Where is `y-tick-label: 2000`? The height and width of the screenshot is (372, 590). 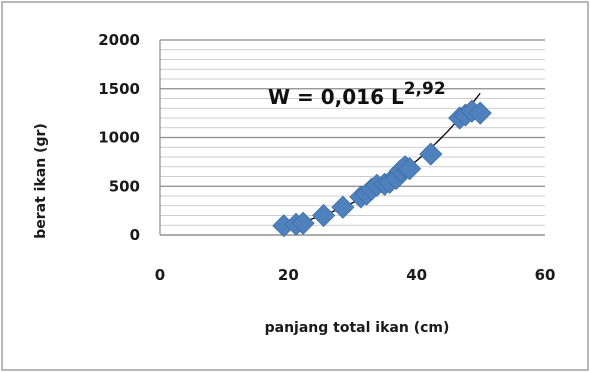 y-tick-label: 2000 is located at coordinates (119, 40).